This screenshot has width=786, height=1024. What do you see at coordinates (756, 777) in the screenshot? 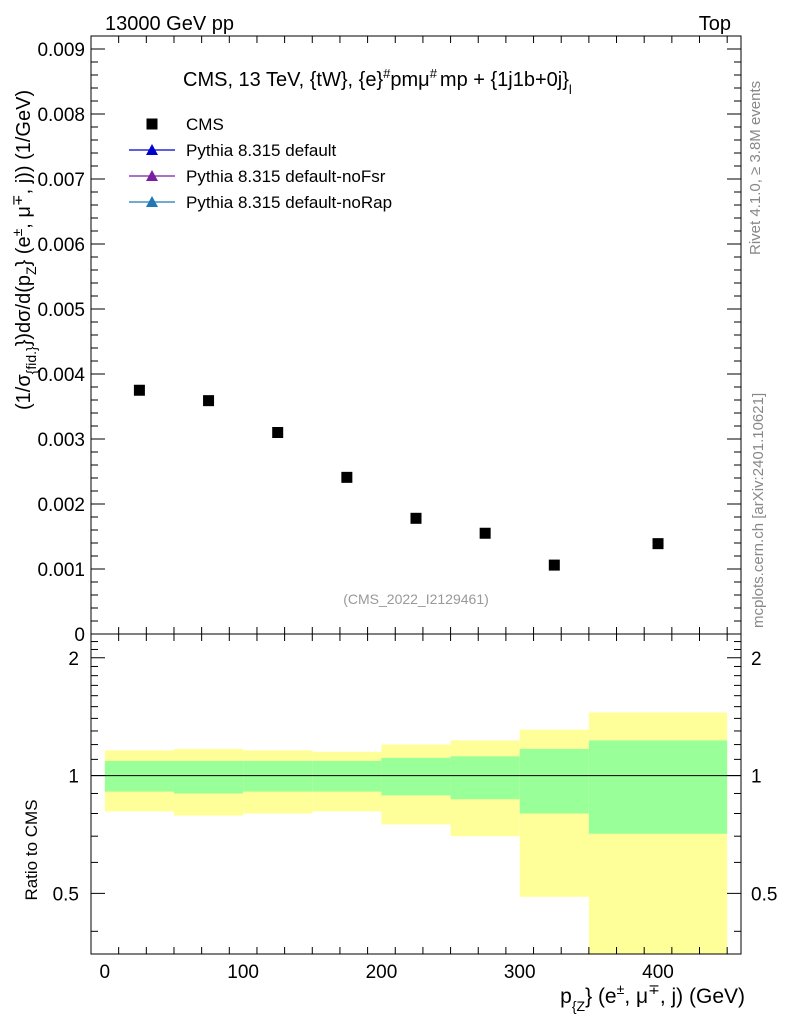
I see `ratio-y-tick-label-right: 1` at bounding box center [756, 777].